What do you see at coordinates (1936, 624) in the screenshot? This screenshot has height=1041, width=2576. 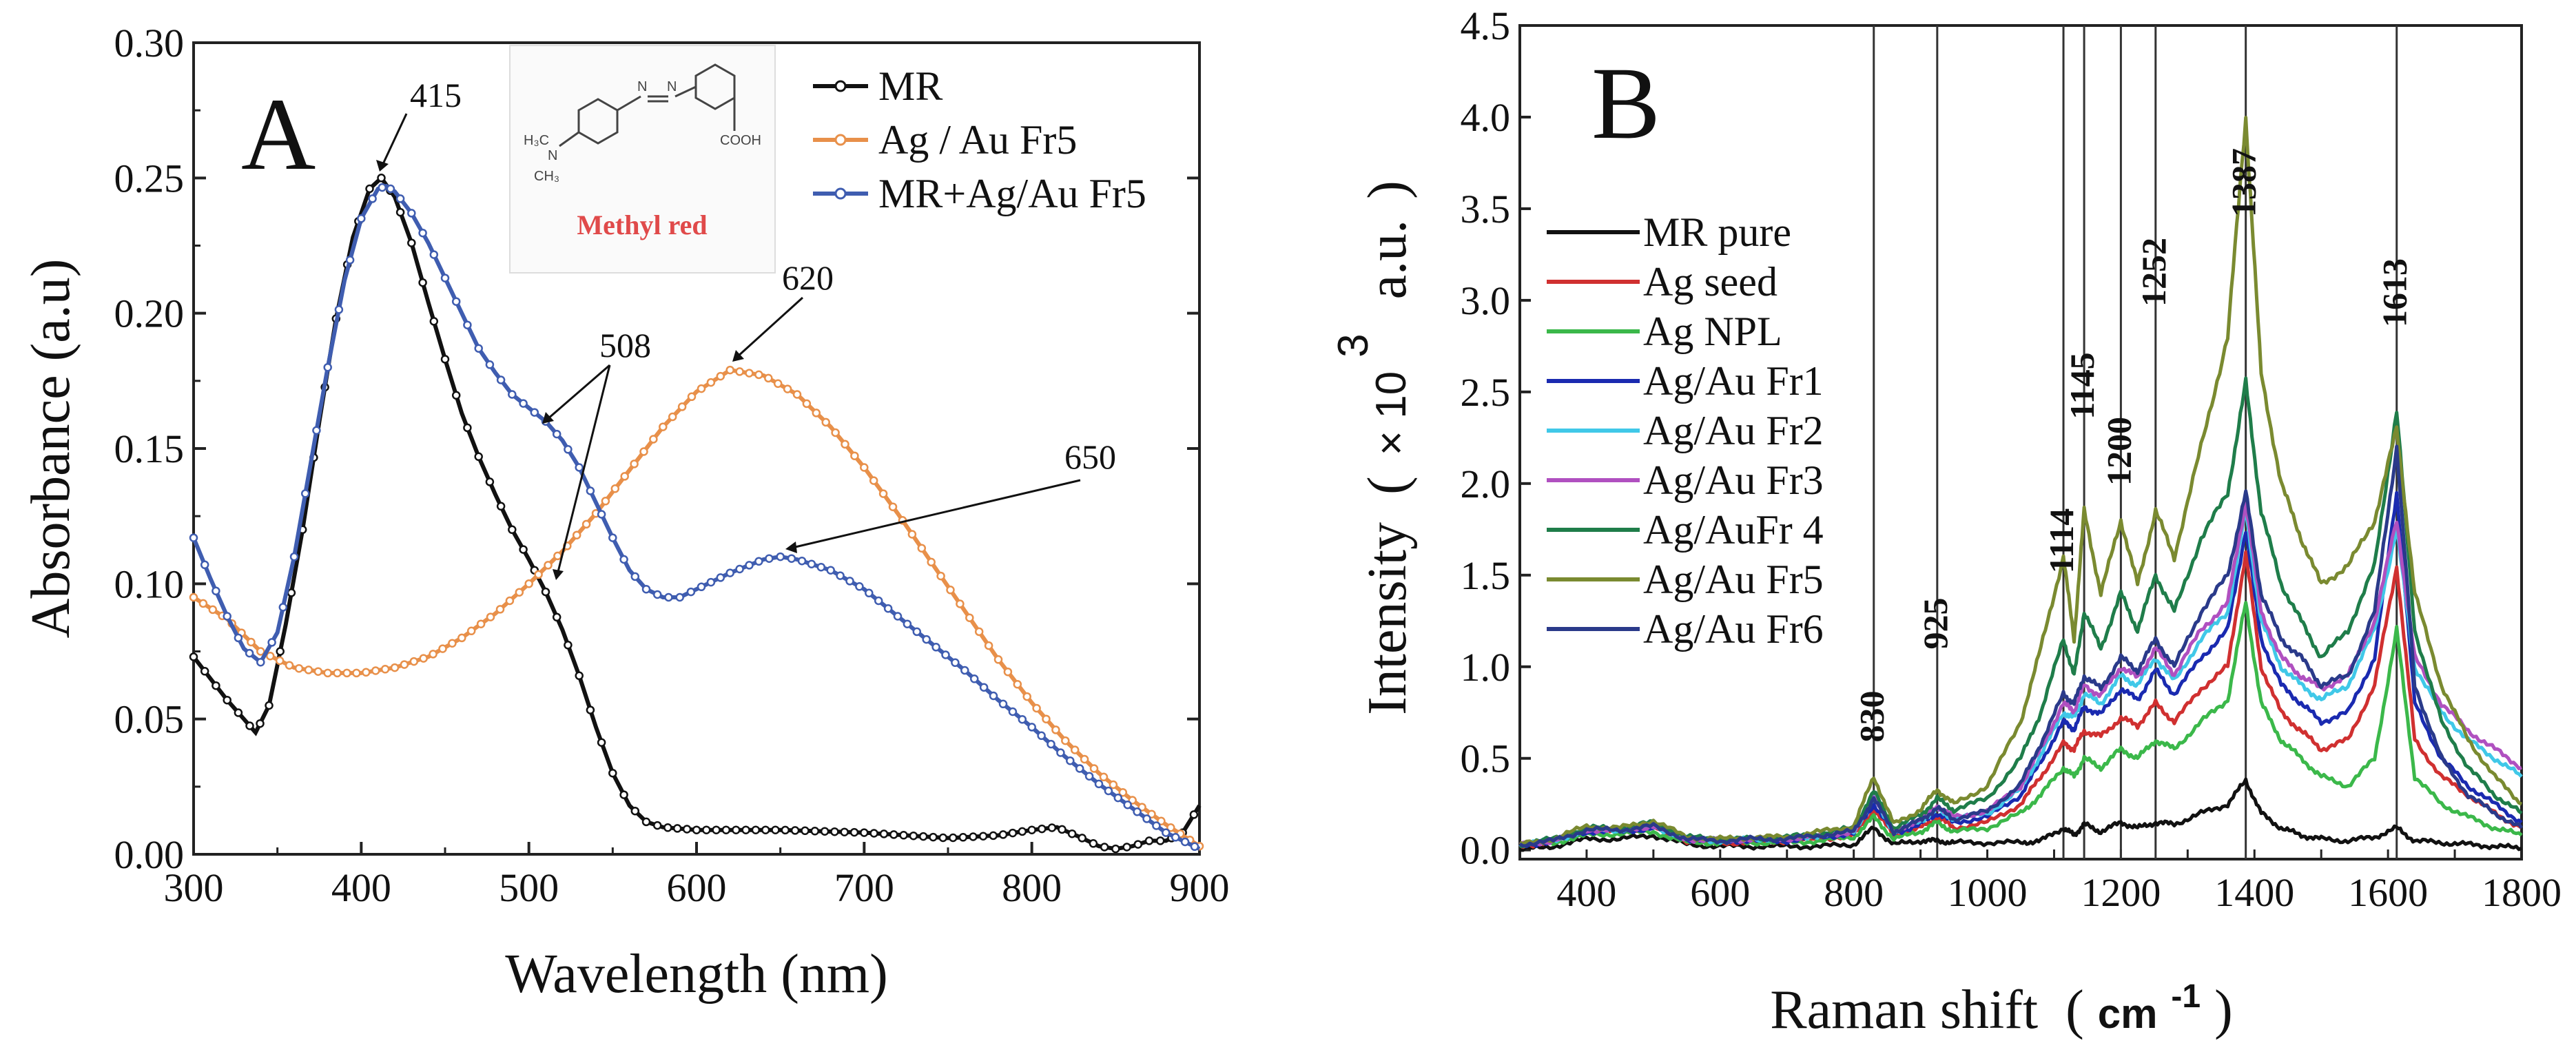 I see `peak-label: 925` at bounding box center [1936, 624].